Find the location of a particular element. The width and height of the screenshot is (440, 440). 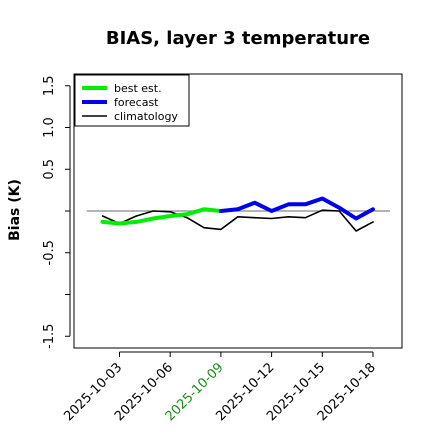

y-tick-label: -1.5 is located at coordinates (49, 336).